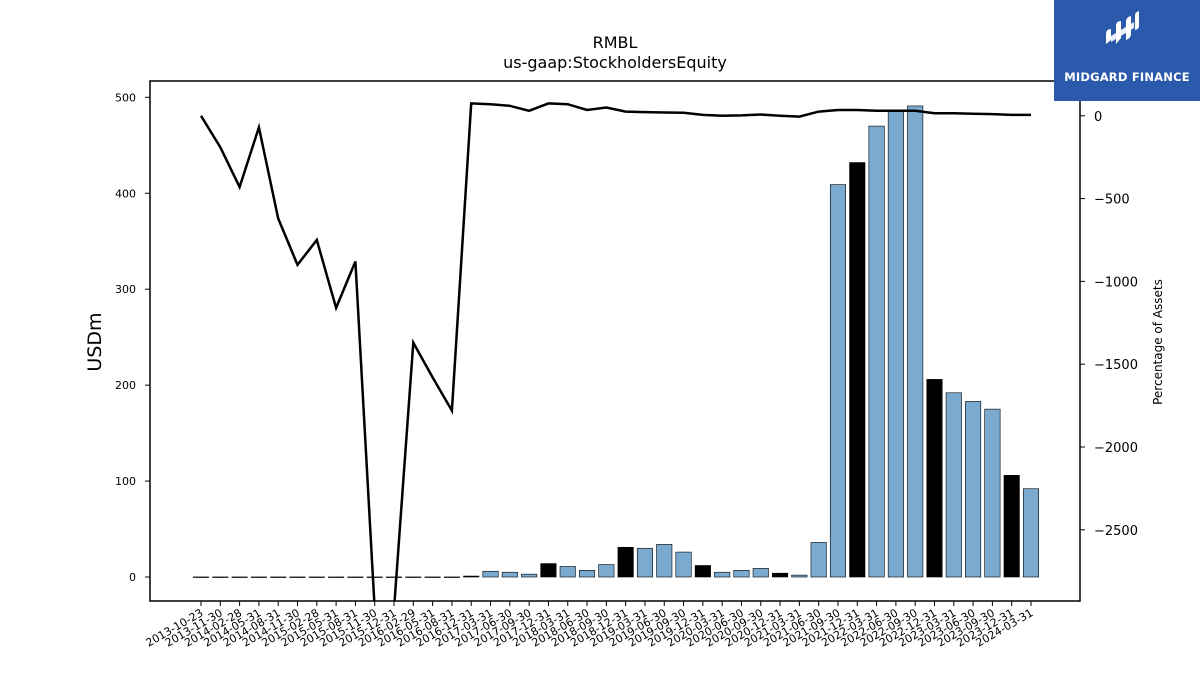 This screenshot has height=675, width=1200. Describe the element at coordinates (1109, 324) in the screenshot. I see `y-axis-right: 0 −500 −1000 −1500 −2000 −2500` at that location.